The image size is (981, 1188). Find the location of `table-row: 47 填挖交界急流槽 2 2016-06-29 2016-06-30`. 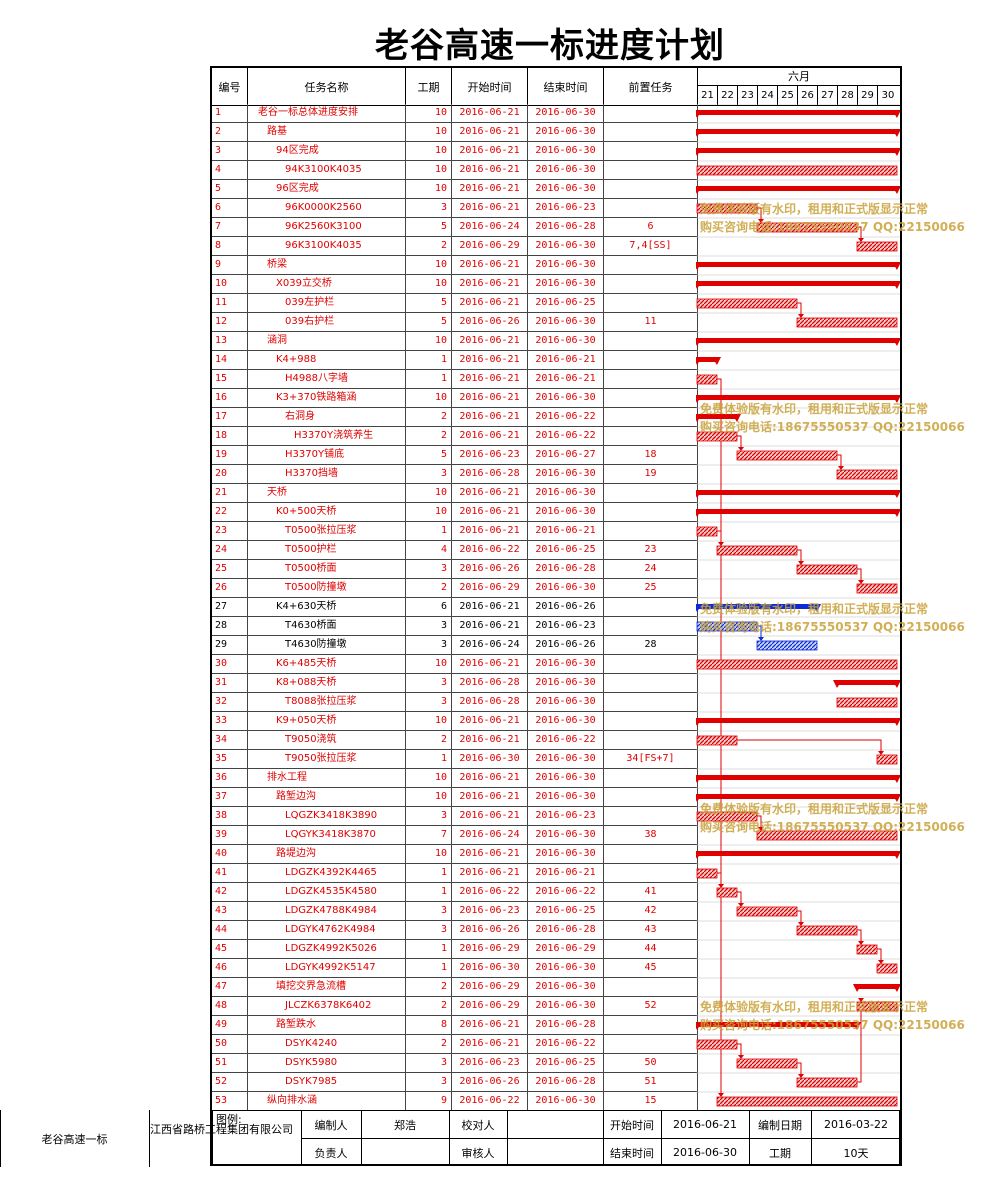

table-row: 47 填挖交界急流槽 2 2016-06-29 2016-06-30 is located at coordinates (455, 987).